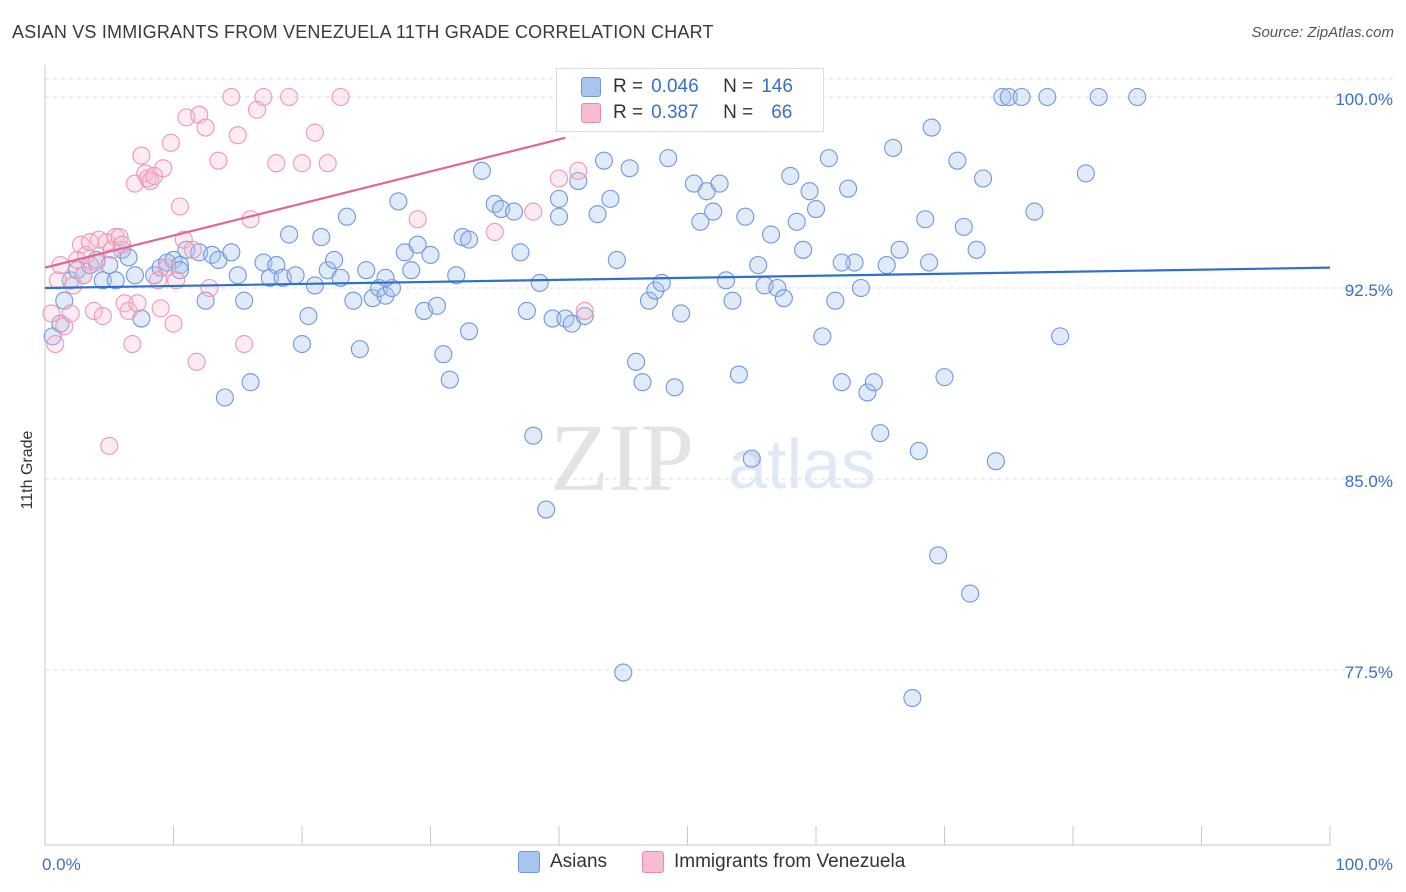 The image size is (1406, 892). What do you see at coordinates (529, 862) in the screenshot?
I see `asians-legend-swatch` at bounding box center [529, 862].